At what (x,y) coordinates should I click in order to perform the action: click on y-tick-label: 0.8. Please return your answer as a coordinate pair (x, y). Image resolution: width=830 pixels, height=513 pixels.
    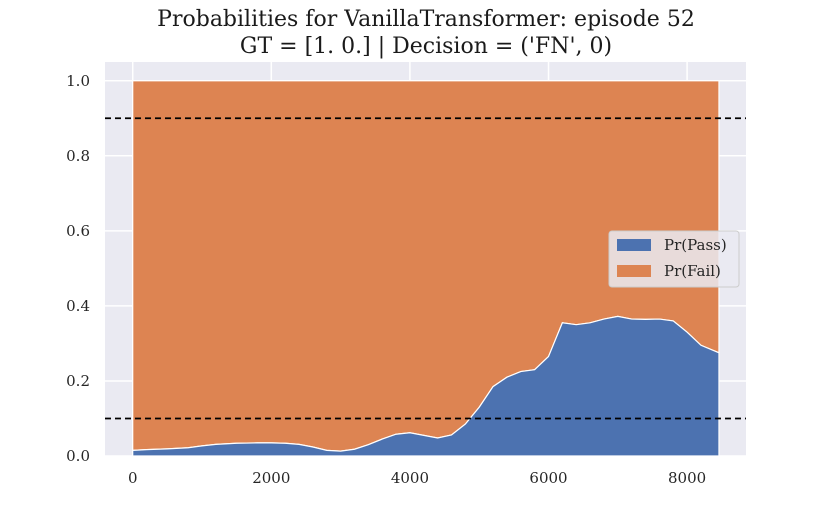
    Looking at the image, I should click on (78, 156).